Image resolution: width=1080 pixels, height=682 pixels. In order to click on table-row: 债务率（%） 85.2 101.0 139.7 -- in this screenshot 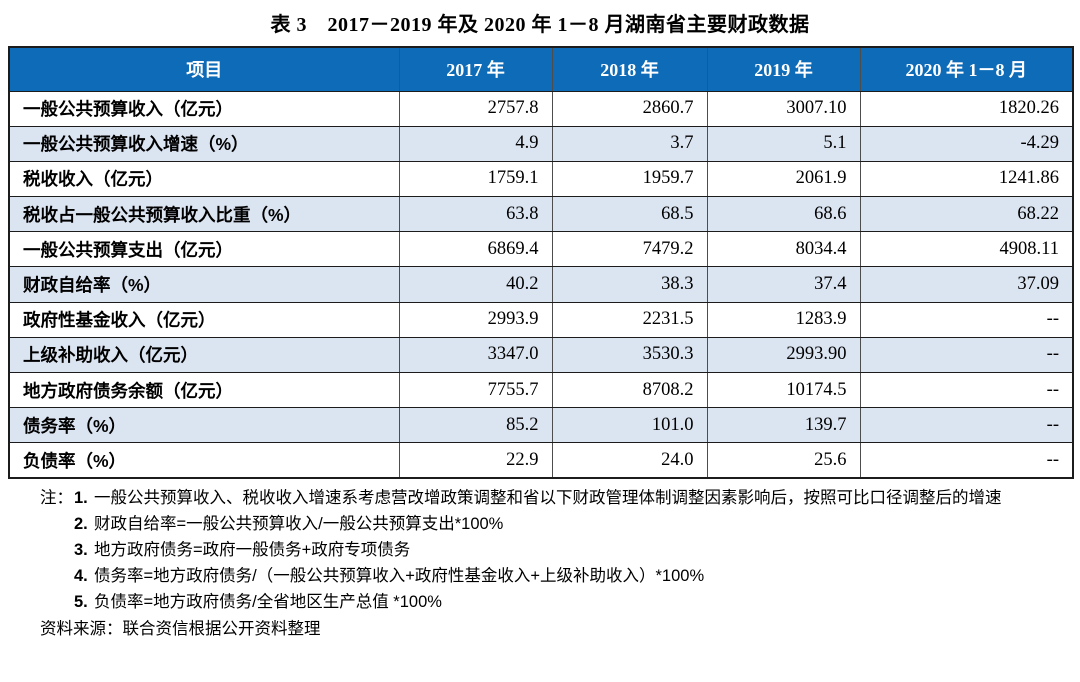, I will do `click(541, 425)`.